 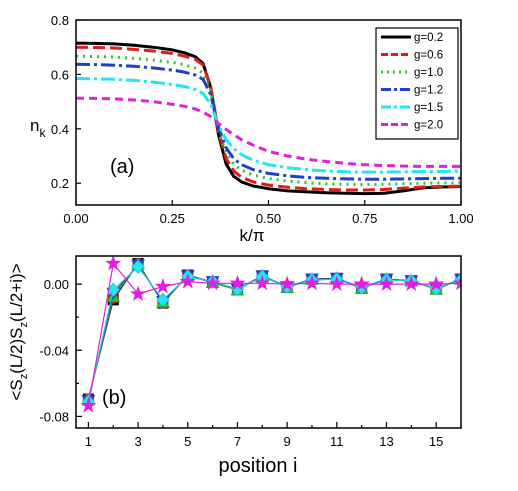 I want to click on legend-label: g=1.2, so click(x=428, y=91).